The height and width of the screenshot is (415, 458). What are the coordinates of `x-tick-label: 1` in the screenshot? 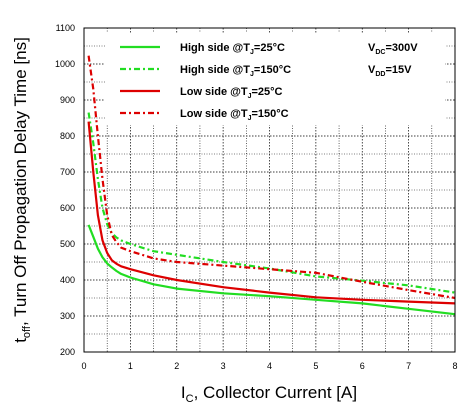 It's located at (130, 366).